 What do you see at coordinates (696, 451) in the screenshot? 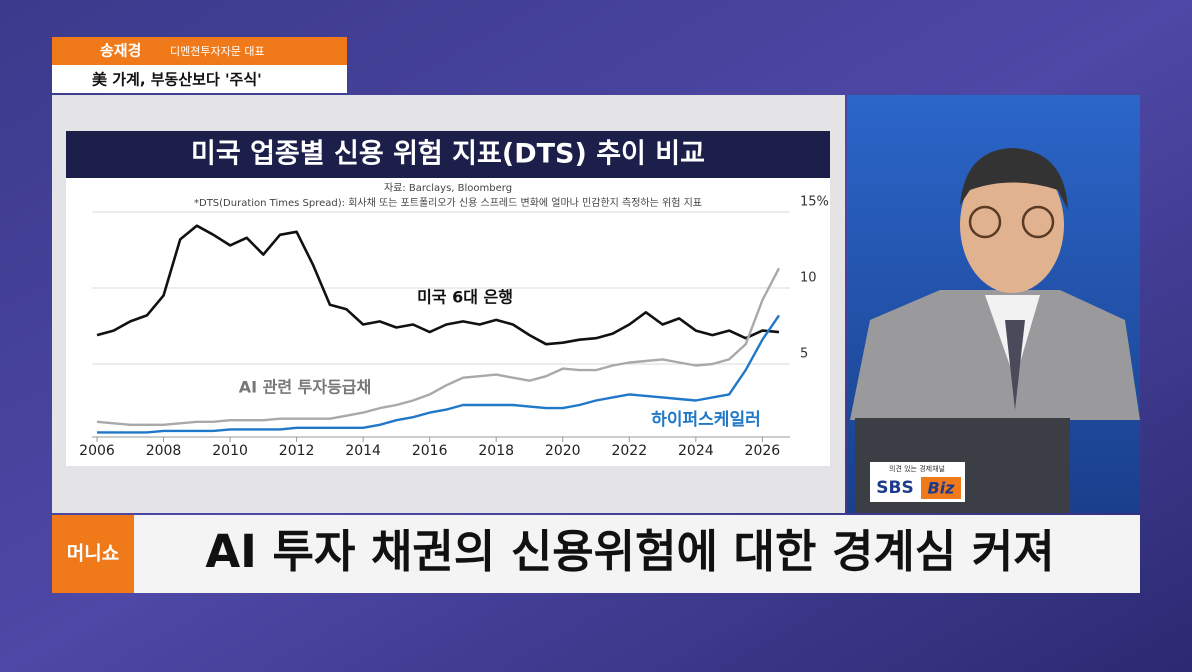
I see `x-tick-label: 2024` at bounding box center [696, 451].